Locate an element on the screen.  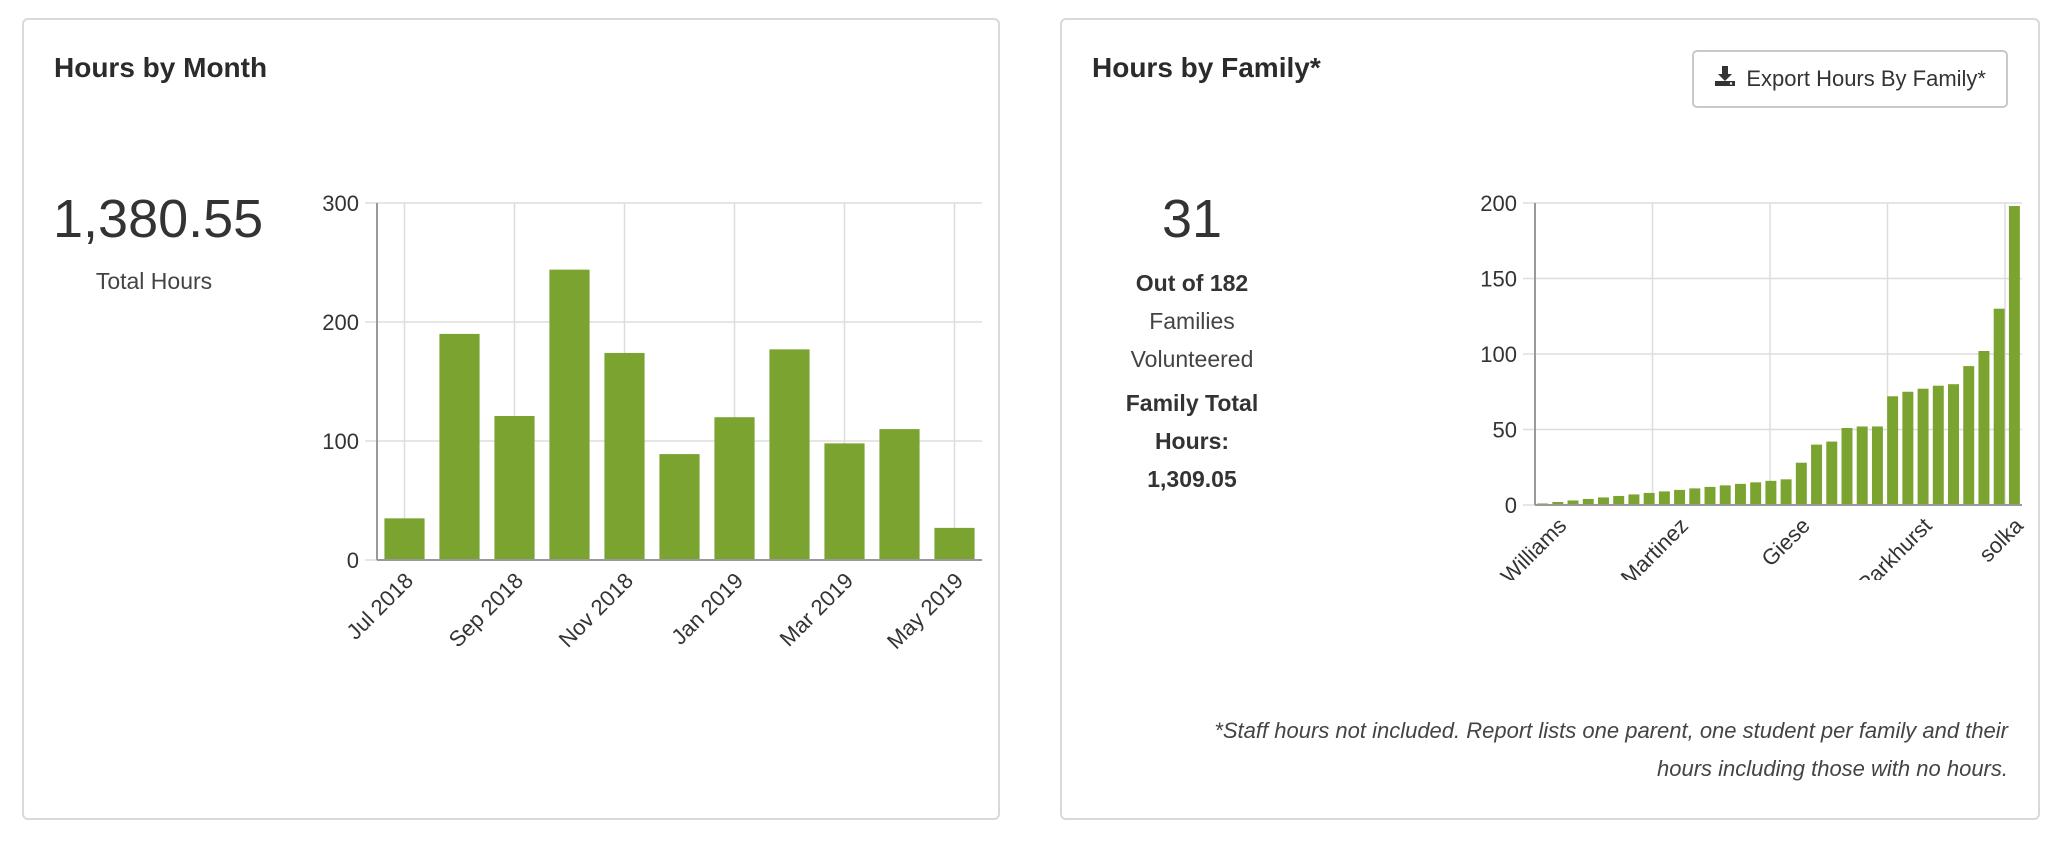
x-tick-label: Martinez is located at coordinates (1654, 546).